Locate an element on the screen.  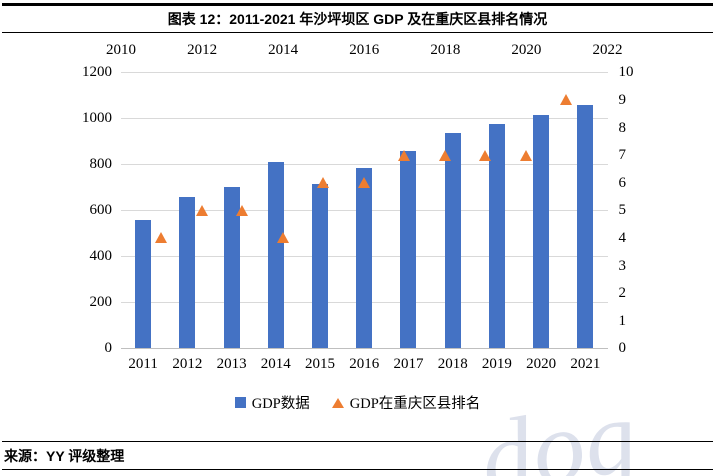
right-axis-tick-label: 9 is located at coordinates (622, 99).